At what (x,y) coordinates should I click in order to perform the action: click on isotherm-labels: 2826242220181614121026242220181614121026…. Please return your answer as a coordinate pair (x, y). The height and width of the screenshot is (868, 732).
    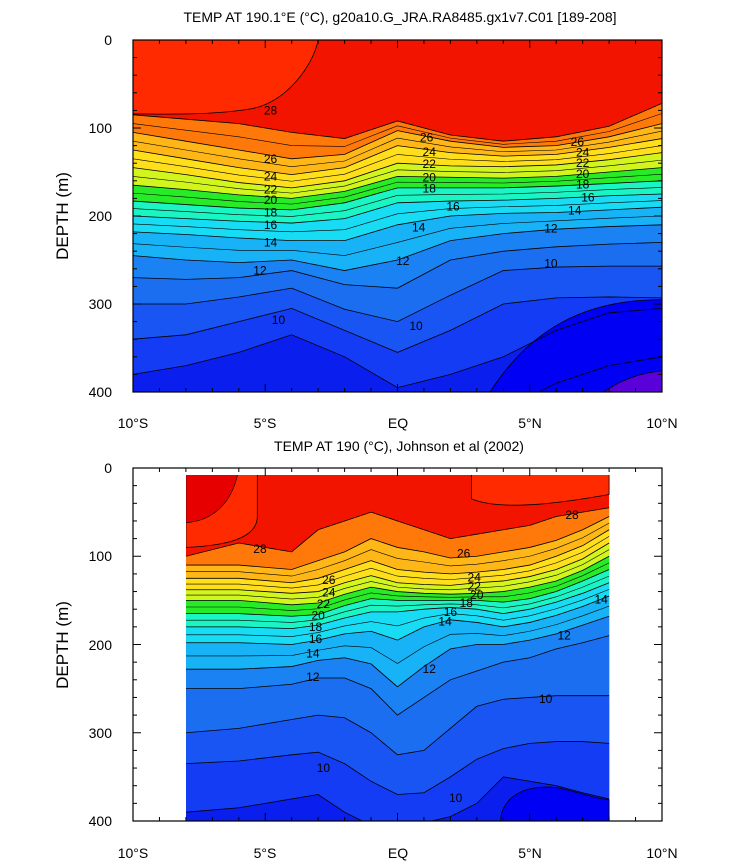
    Looking at the image, I should click on (424, 218).